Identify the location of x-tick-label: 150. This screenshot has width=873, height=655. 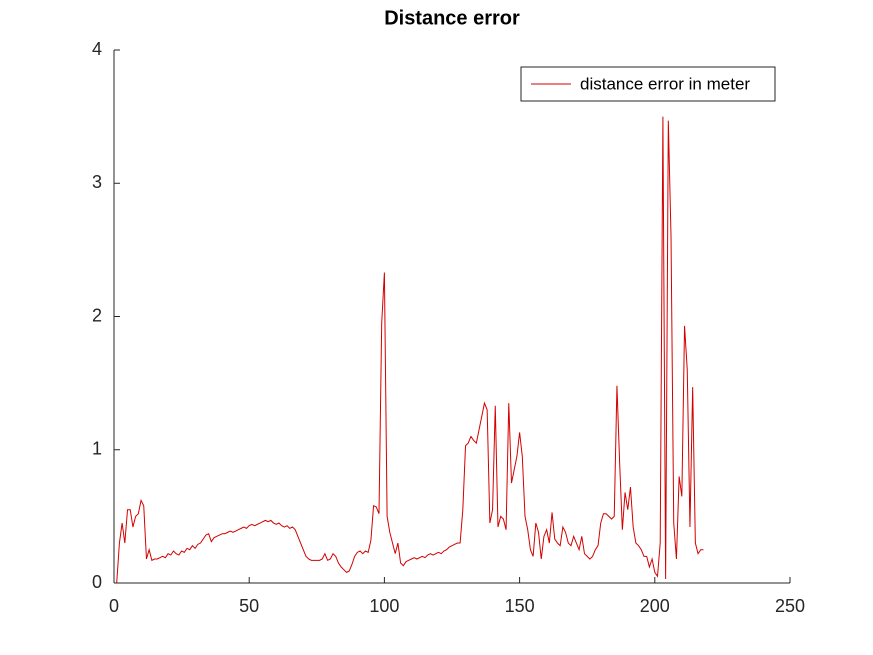
(520, 606).